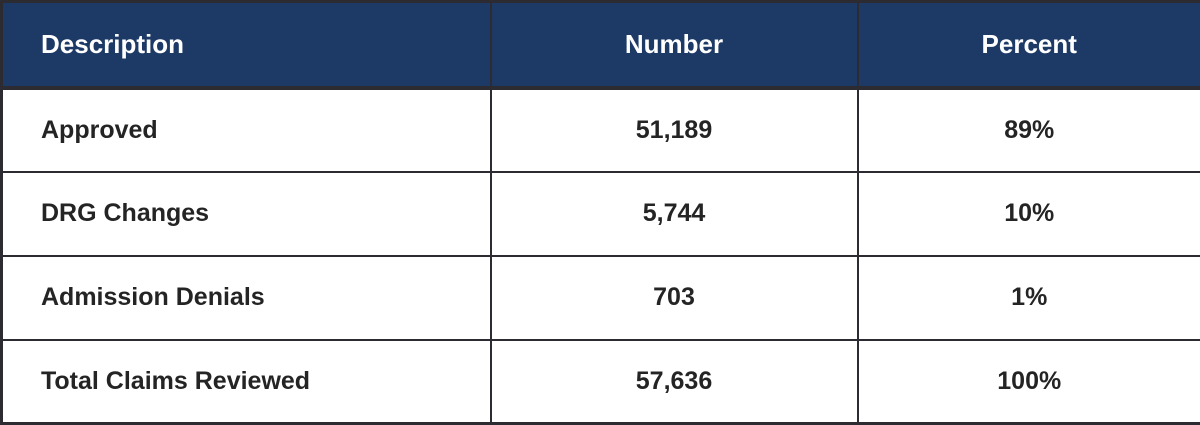 The image size is (1200, 425). What do you see at coordinates (1028, 297) in the screenshot?
I see `cell-percent: 1%` at bounding box center [1028, 297].